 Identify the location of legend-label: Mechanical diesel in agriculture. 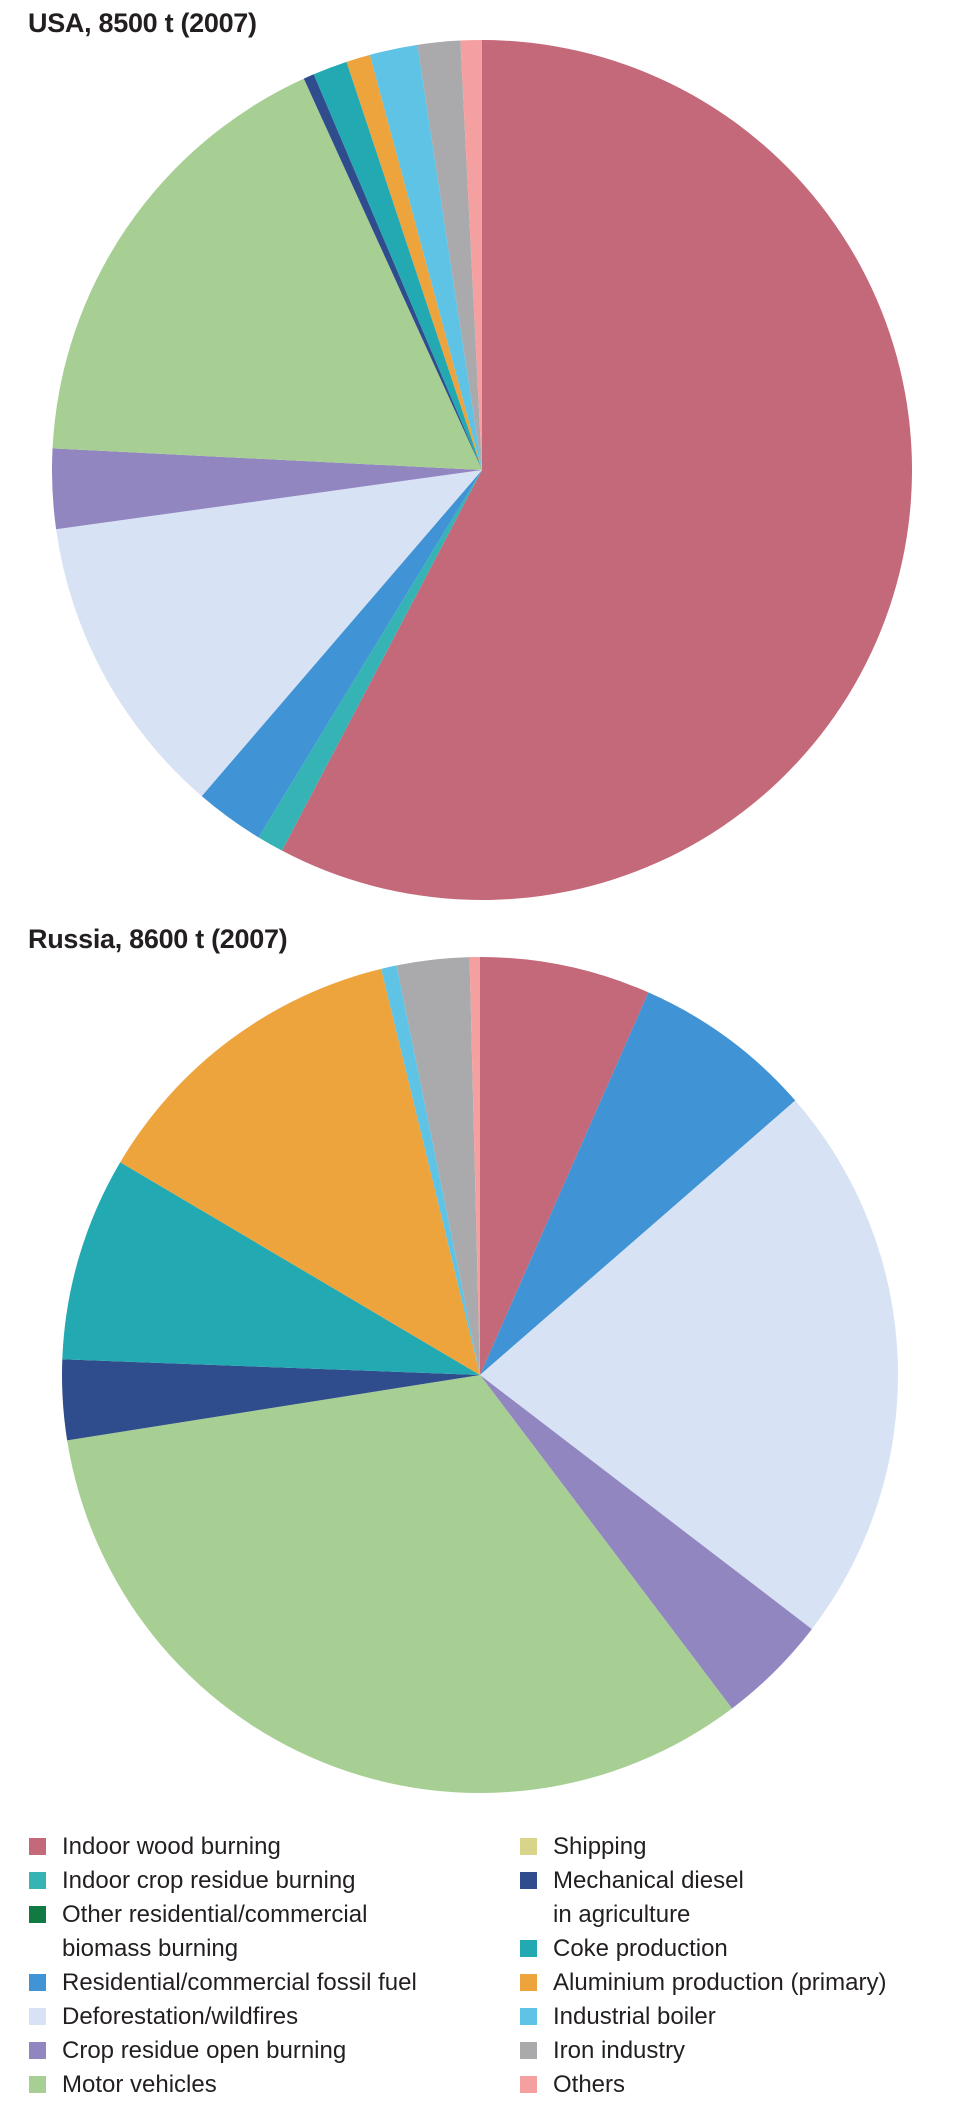
(648, 1897).